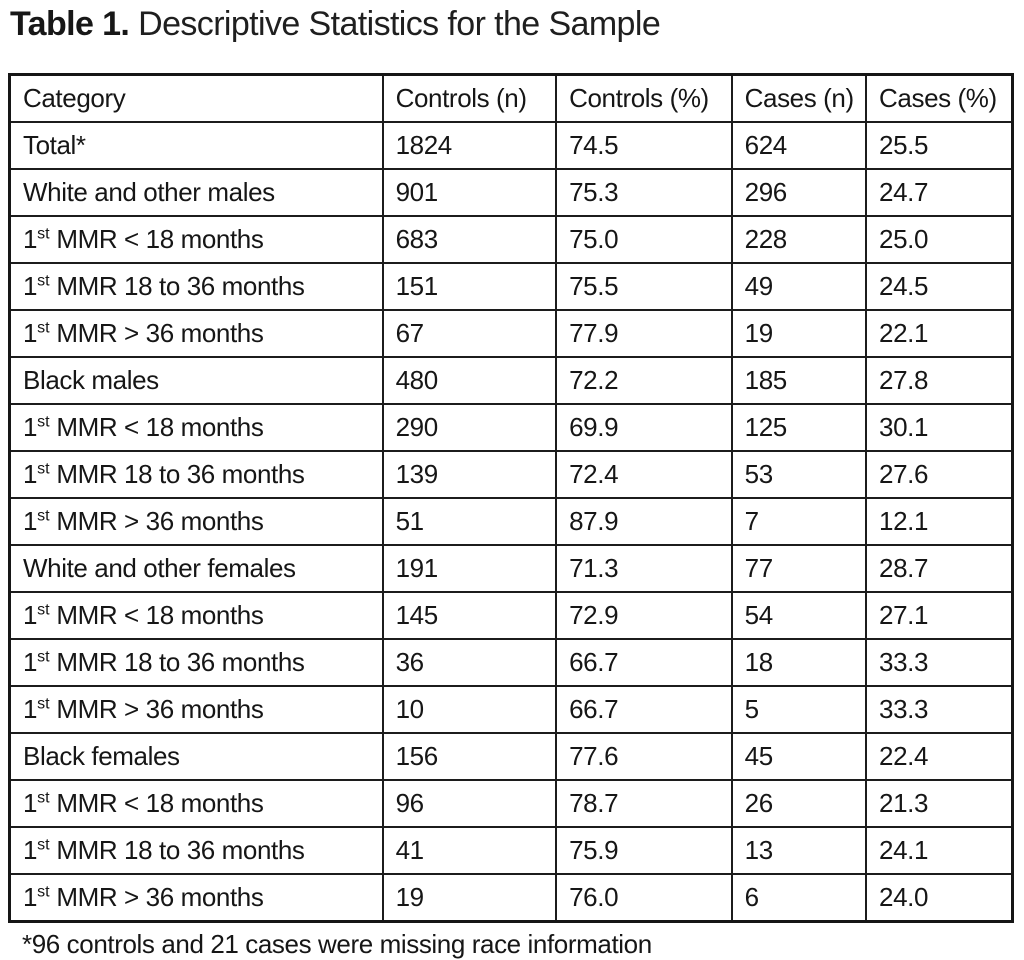 The height and width of the screenshot is (960, 1024). What do you see at coordinates (469, 522) in the screenshot?
I see `controls-n-cell: 51` at bounding box center [469, 522].